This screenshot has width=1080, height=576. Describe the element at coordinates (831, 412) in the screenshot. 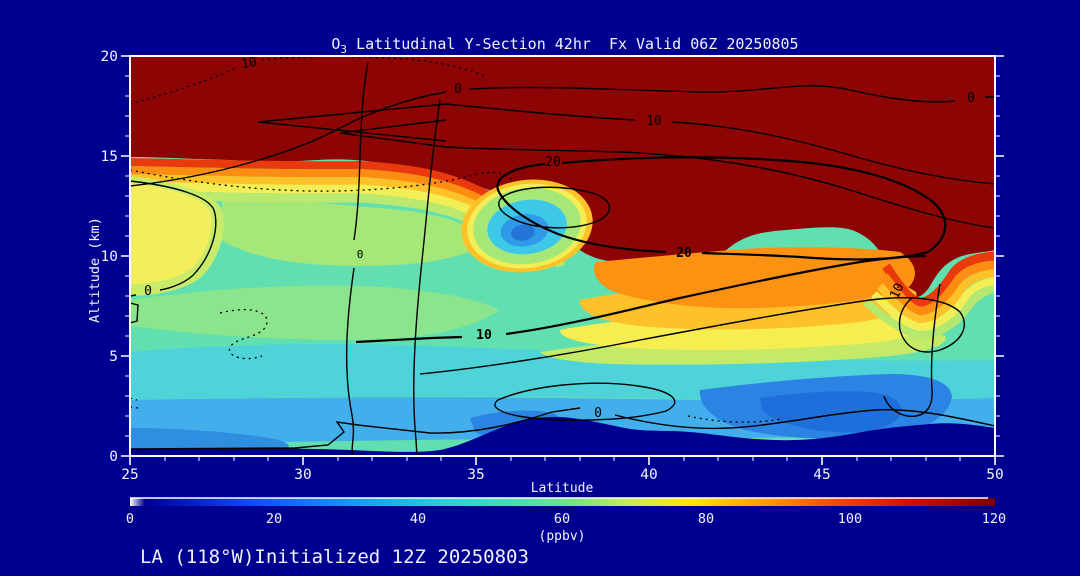

I see `field-blue-pocket-core` at that location.